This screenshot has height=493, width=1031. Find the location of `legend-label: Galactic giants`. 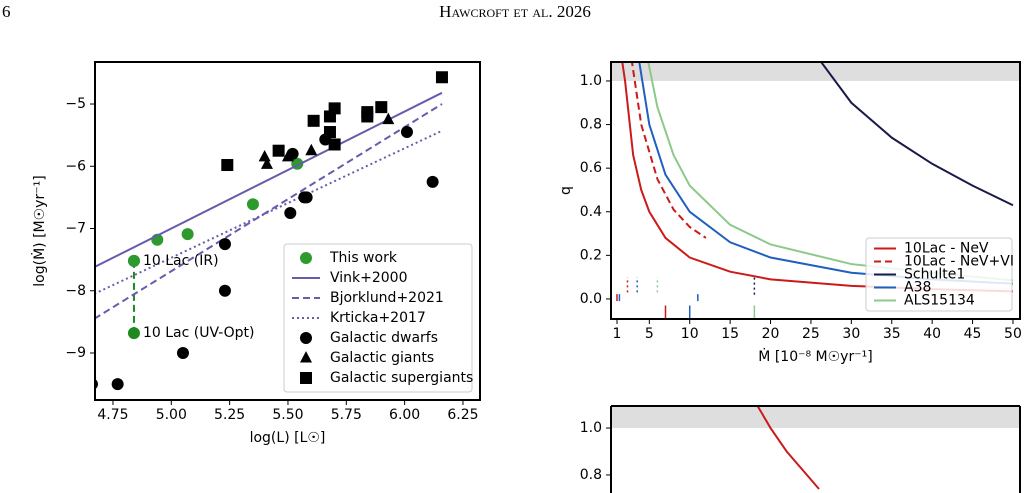

legend-label: Galactic giants is located at coordinates (382, 358).